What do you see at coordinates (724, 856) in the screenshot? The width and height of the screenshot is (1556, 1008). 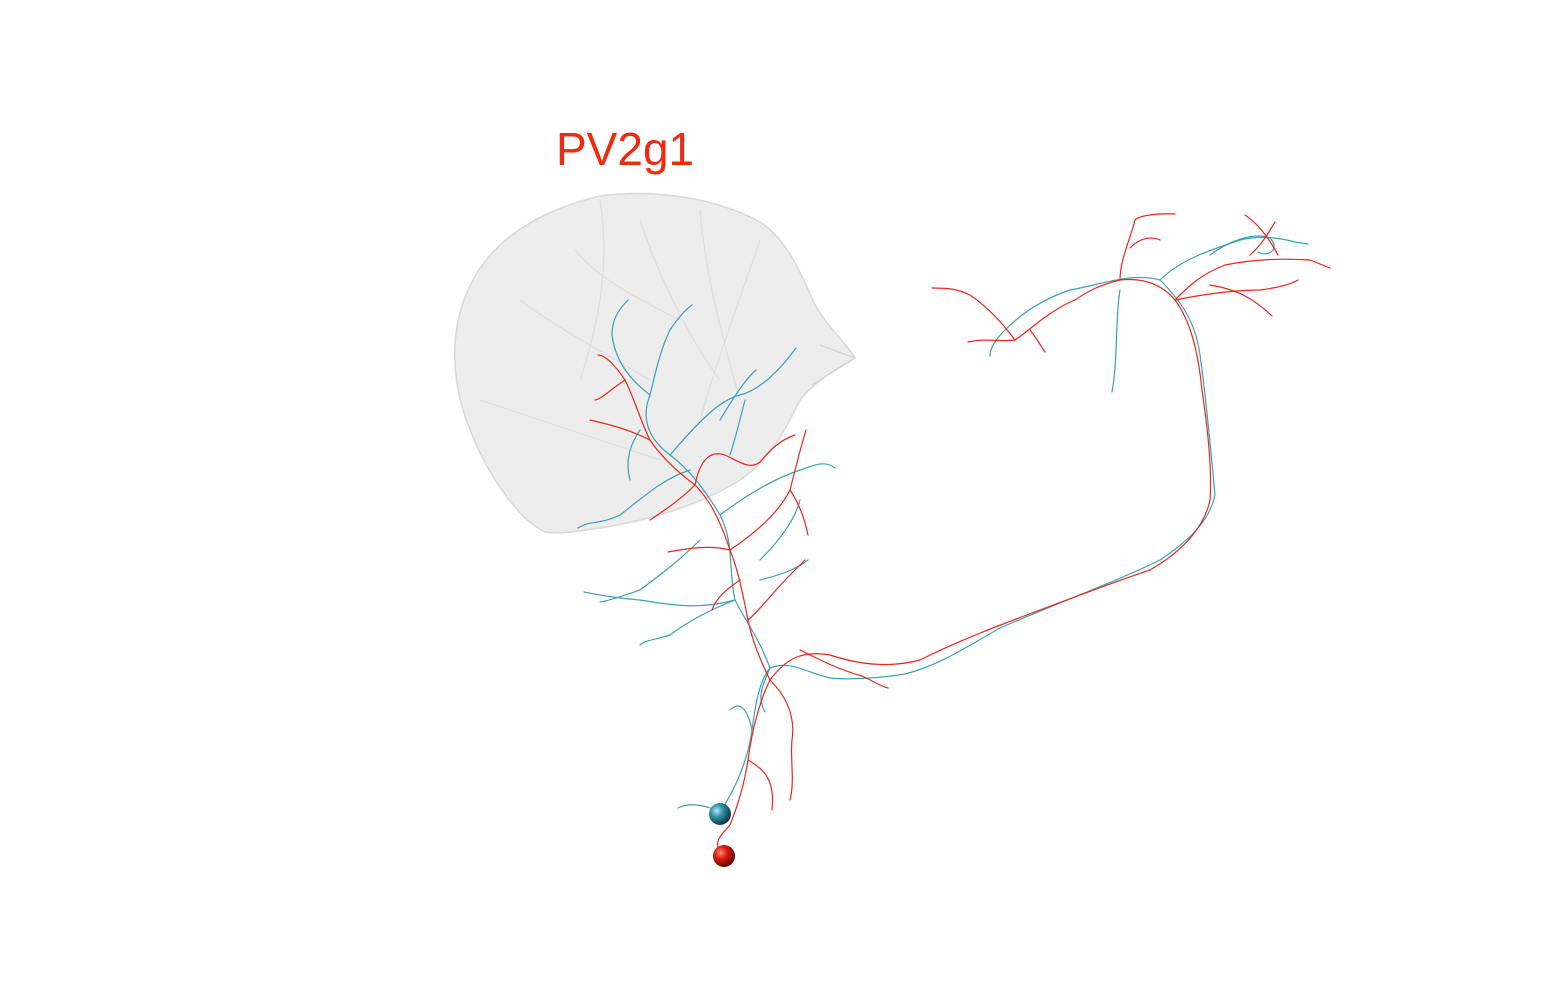 I see `soma-a-sphere` at bounding box center [724, 856].